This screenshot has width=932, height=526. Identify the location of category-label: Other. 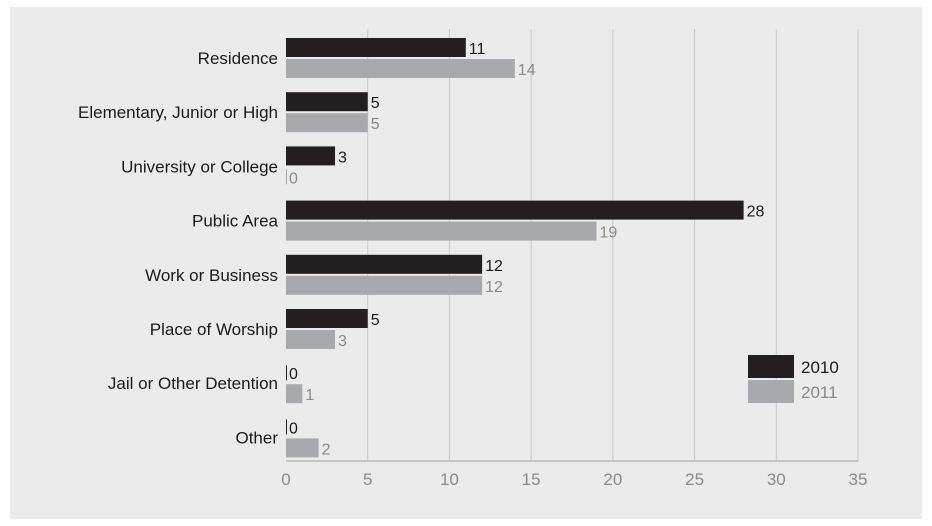
(256, 437).